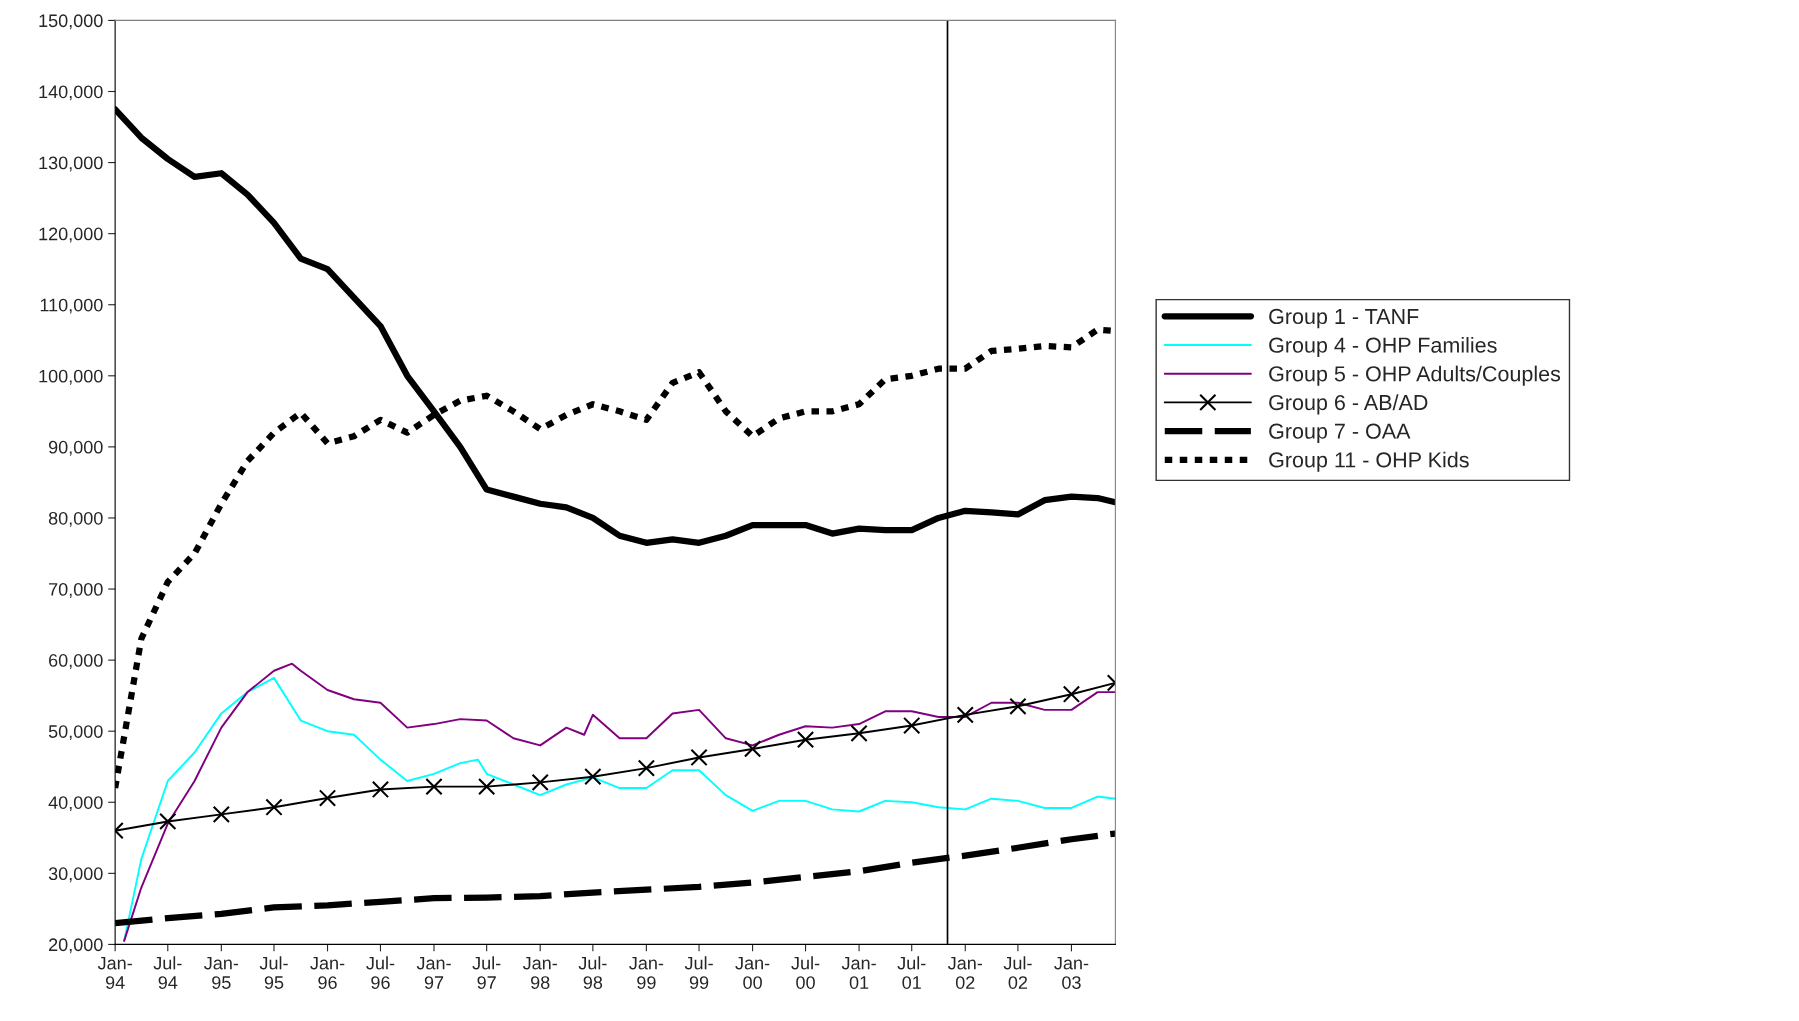 The width and height of the screenshot is (1799, 1021). What do you see at coordinates (71, 22) in the screenshot?
I see `y-tick-label: 150,000` at bounding box center [71, 22].